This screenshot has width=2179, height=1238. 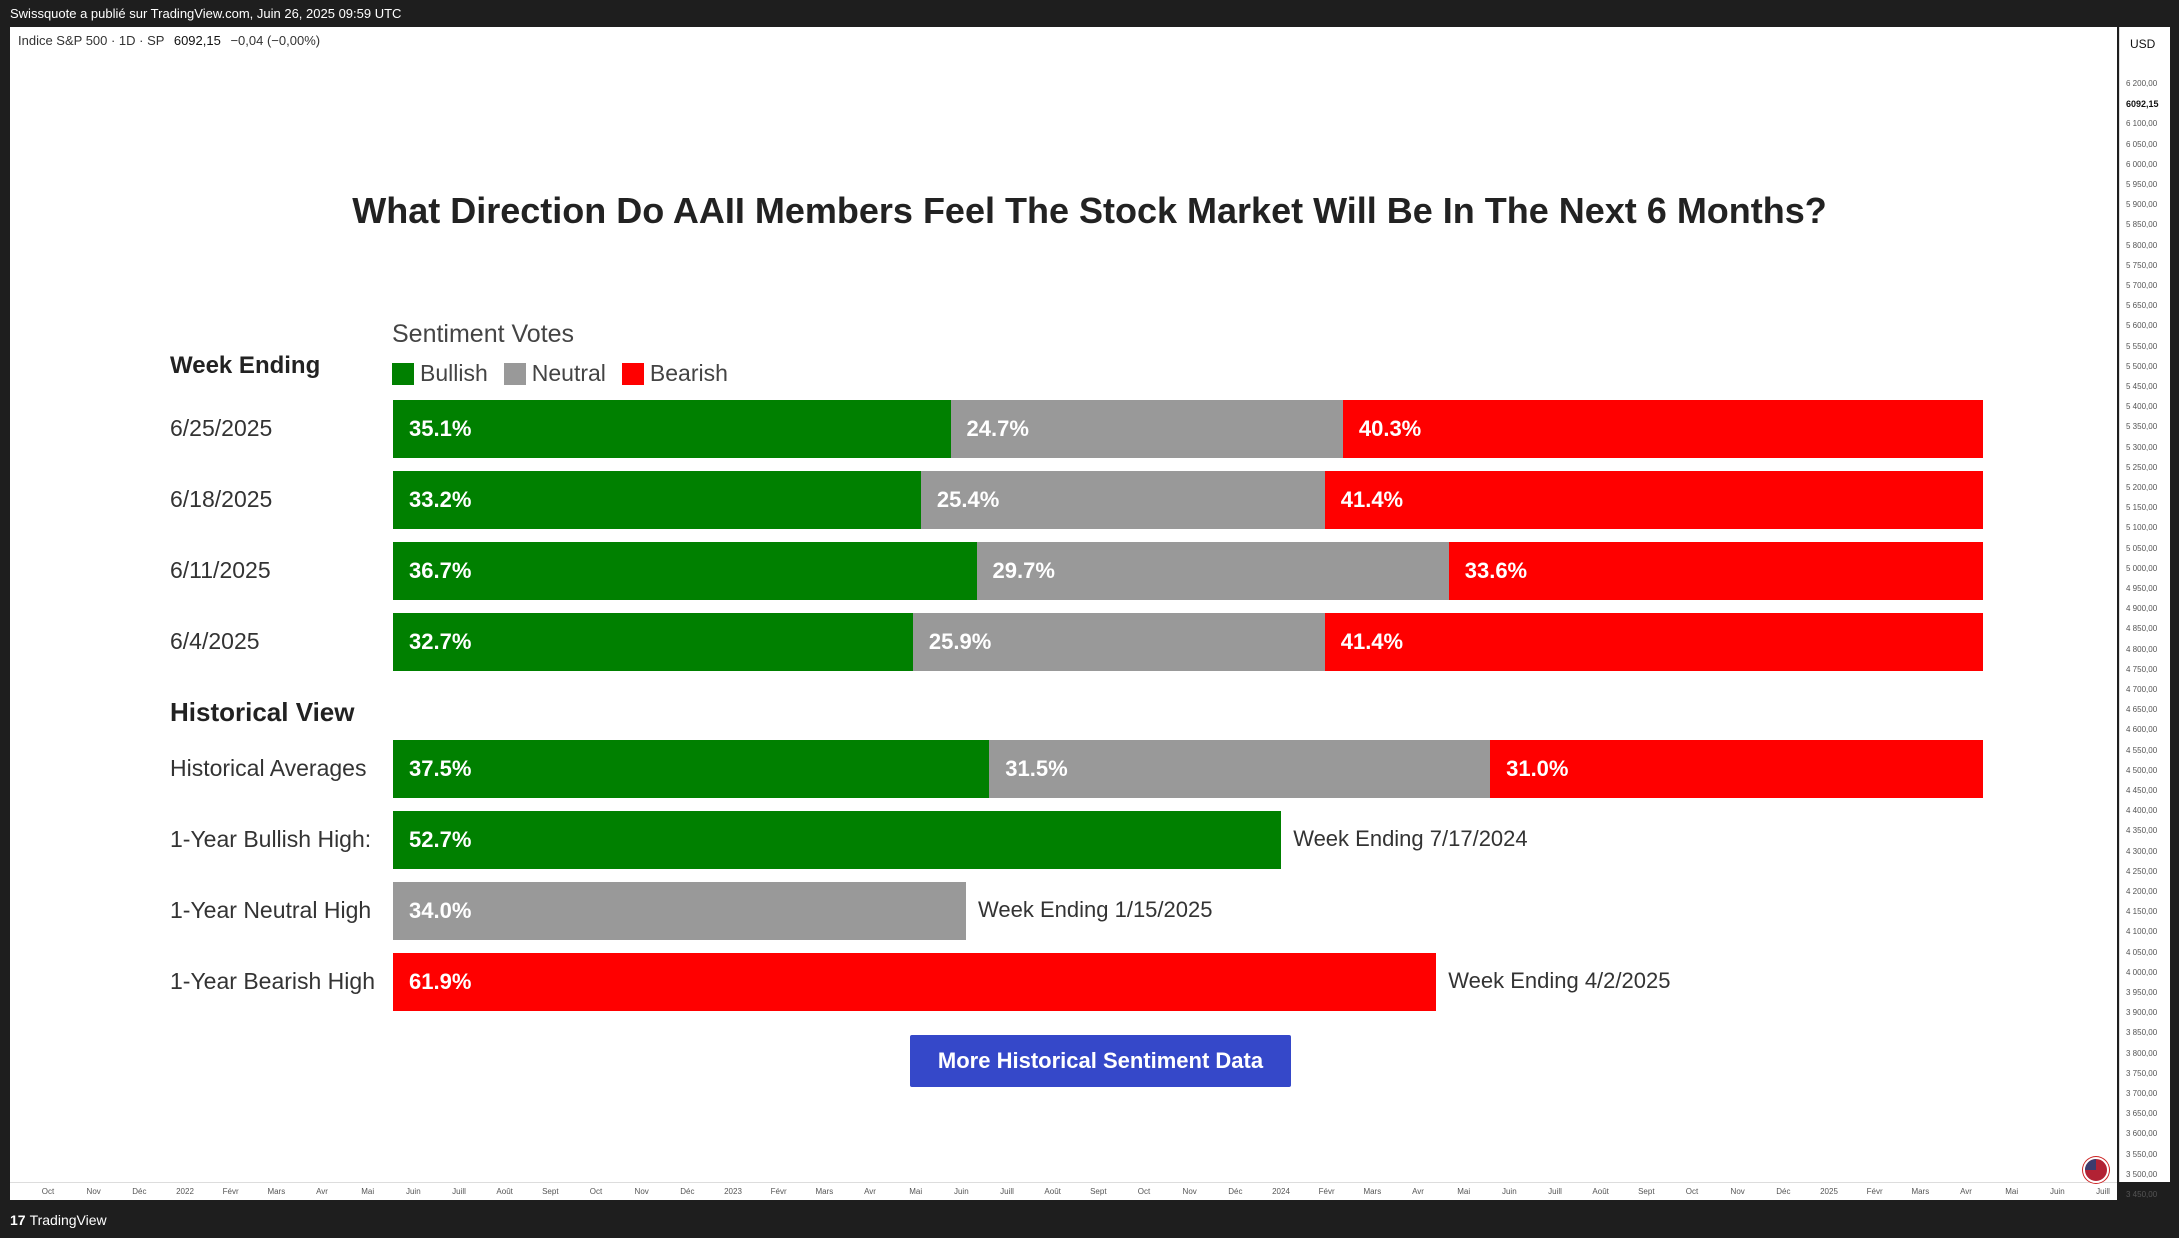 What do you see at coordinates (1715, 571) in the screenshot?
I see `bar-segment-bearish: 33.6%` at bounding box center [1715, 571].